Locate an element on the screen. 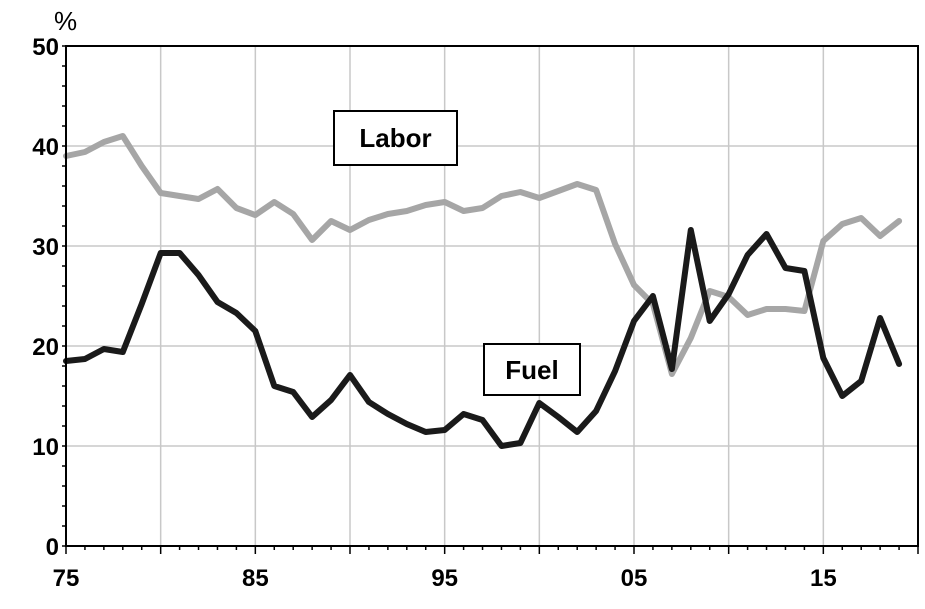 The width and height of the screenshot is (925, 609). x-tick-label: 75 is located at coordinates (66, 578).